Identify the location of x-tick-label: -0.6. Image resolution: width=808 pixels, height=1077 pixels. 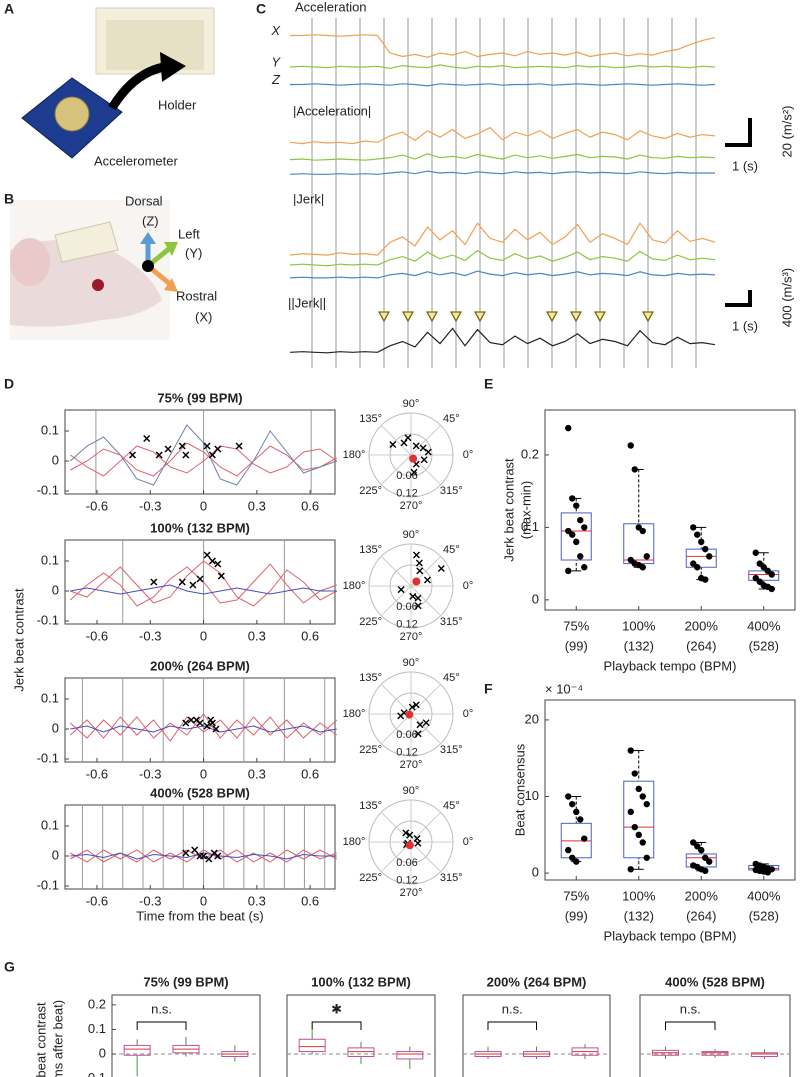
(97, 900).